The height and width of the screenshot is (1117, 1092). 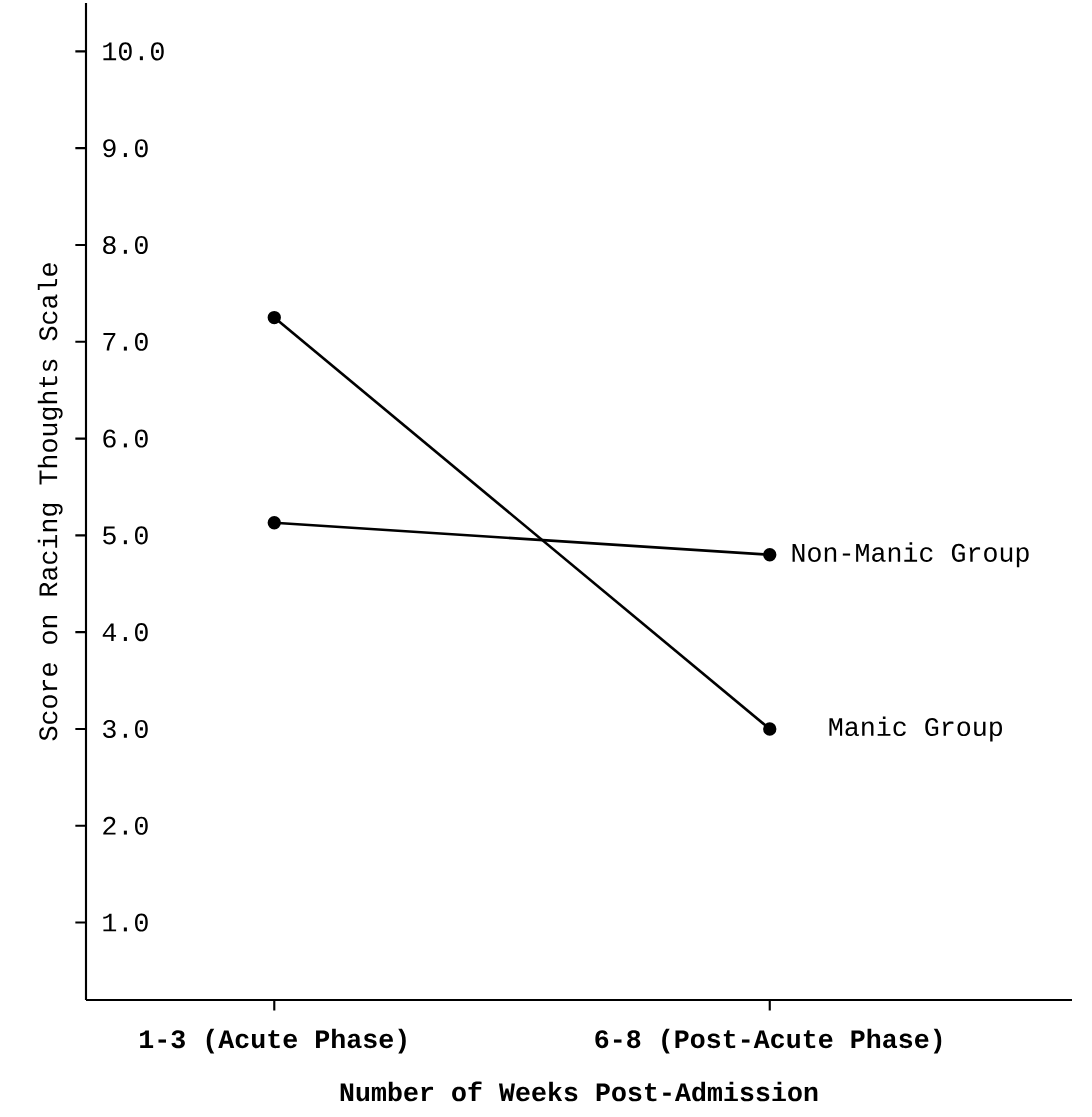 What do you see at coordinates (125, 922) in the screenshot?
I see `y-tick-label: 1.0` at bounding box center [125, 922].